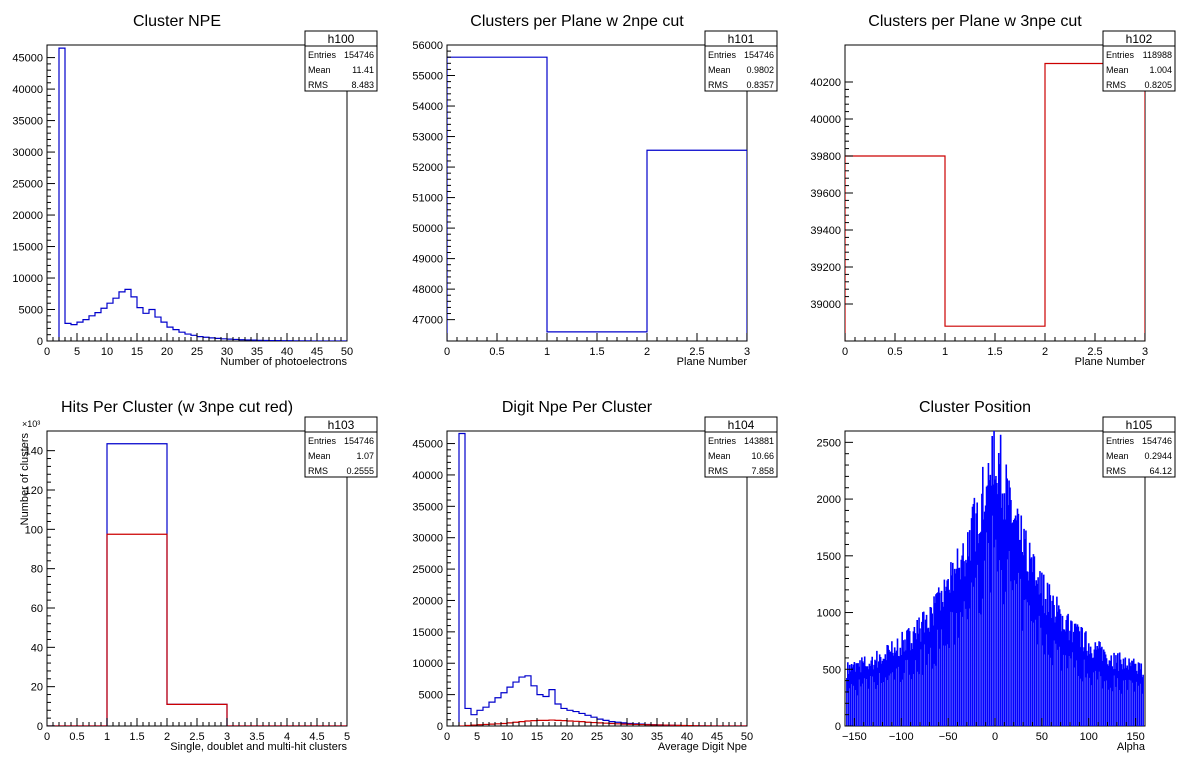 The width and height of the screenshot is (1196, 772). Describe the element at coordinates (975, 407) in the screenshot. I see `chart-title: Cluster Position` at that location.